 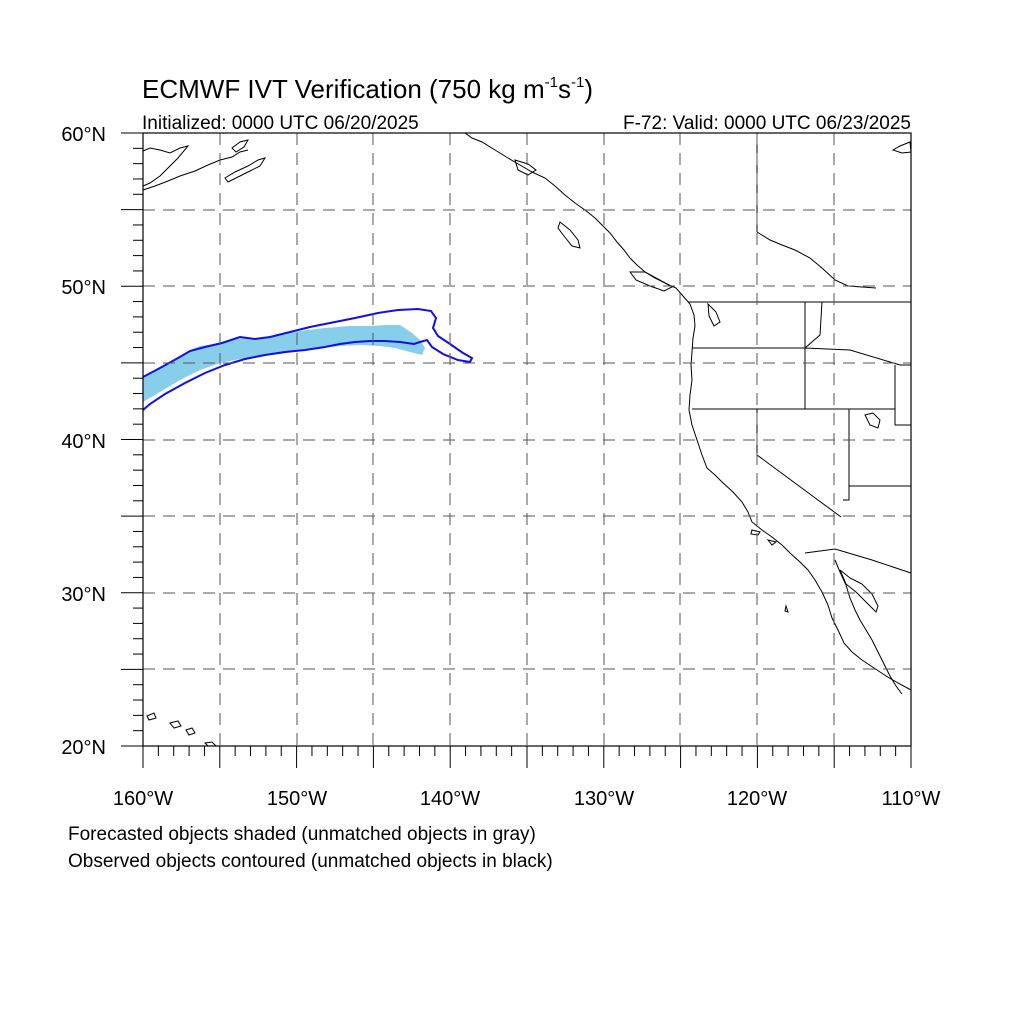 I want to click on lat-label-40n: 40°N, so click(x=83, y=442).